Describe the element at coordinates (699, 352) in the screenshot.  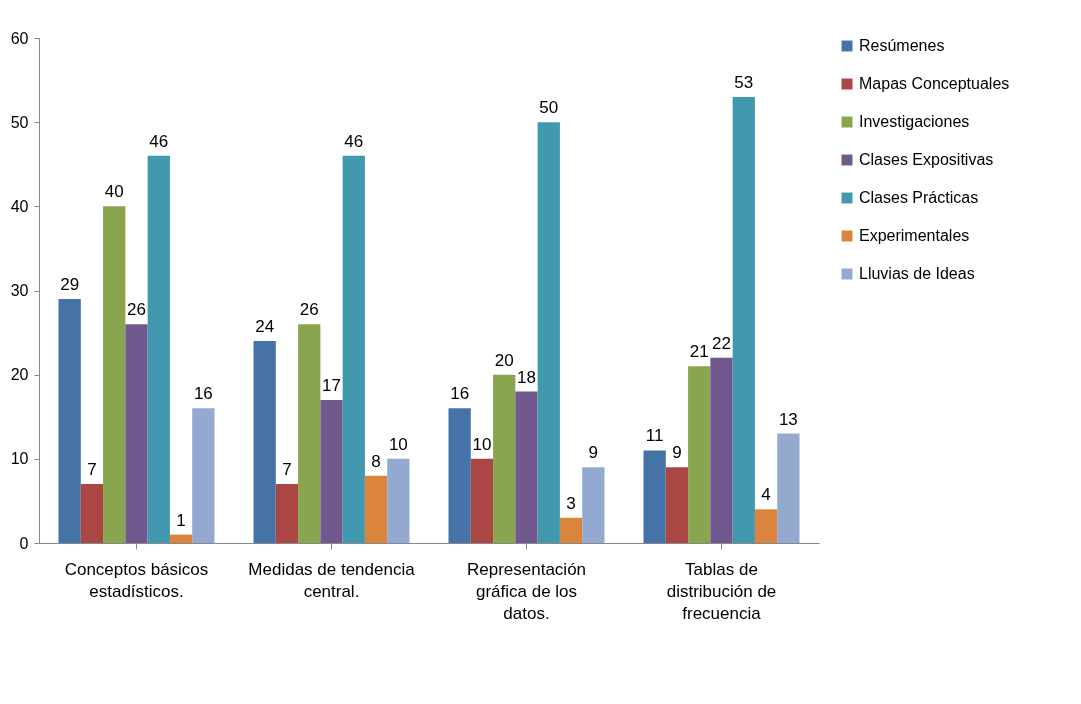
I see `data-label: 21` at that location.